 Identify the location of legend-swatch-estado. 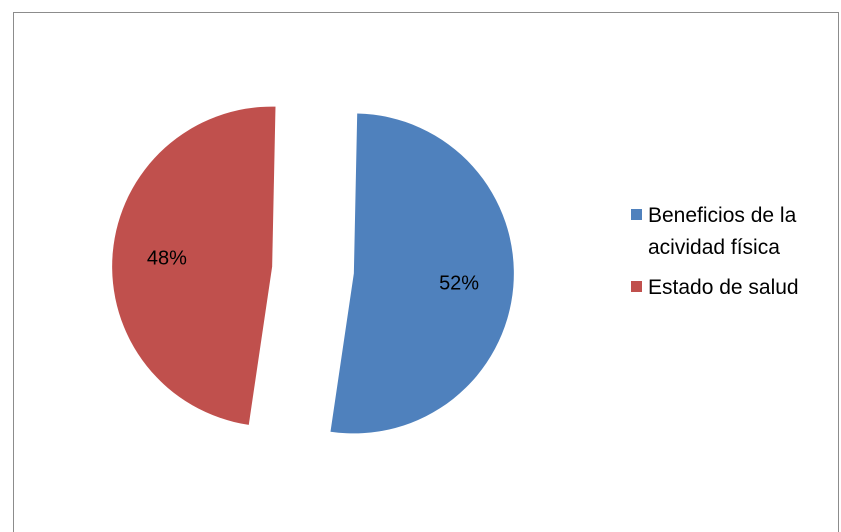
(636, 286).